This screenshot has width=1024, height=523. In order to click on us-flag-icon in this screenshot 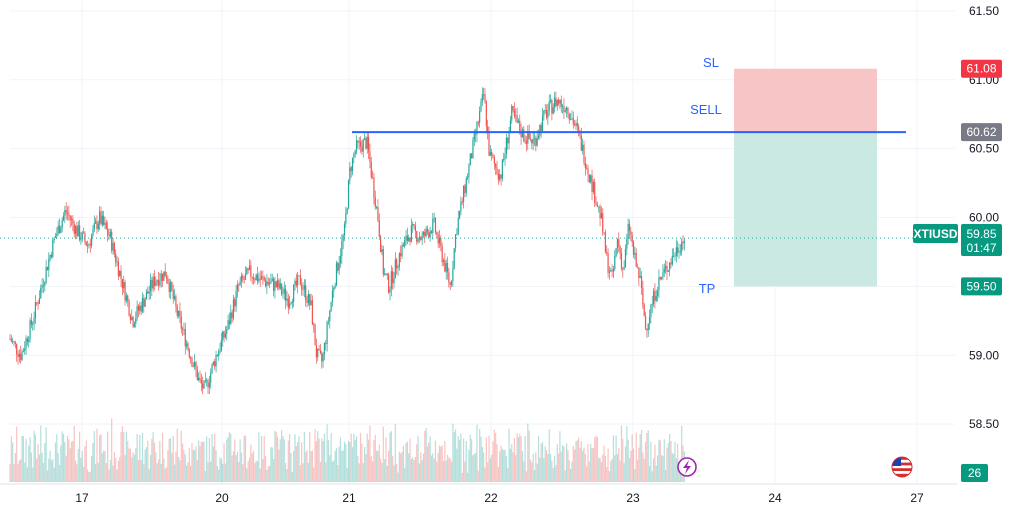, I will do `click(902, 467)`.